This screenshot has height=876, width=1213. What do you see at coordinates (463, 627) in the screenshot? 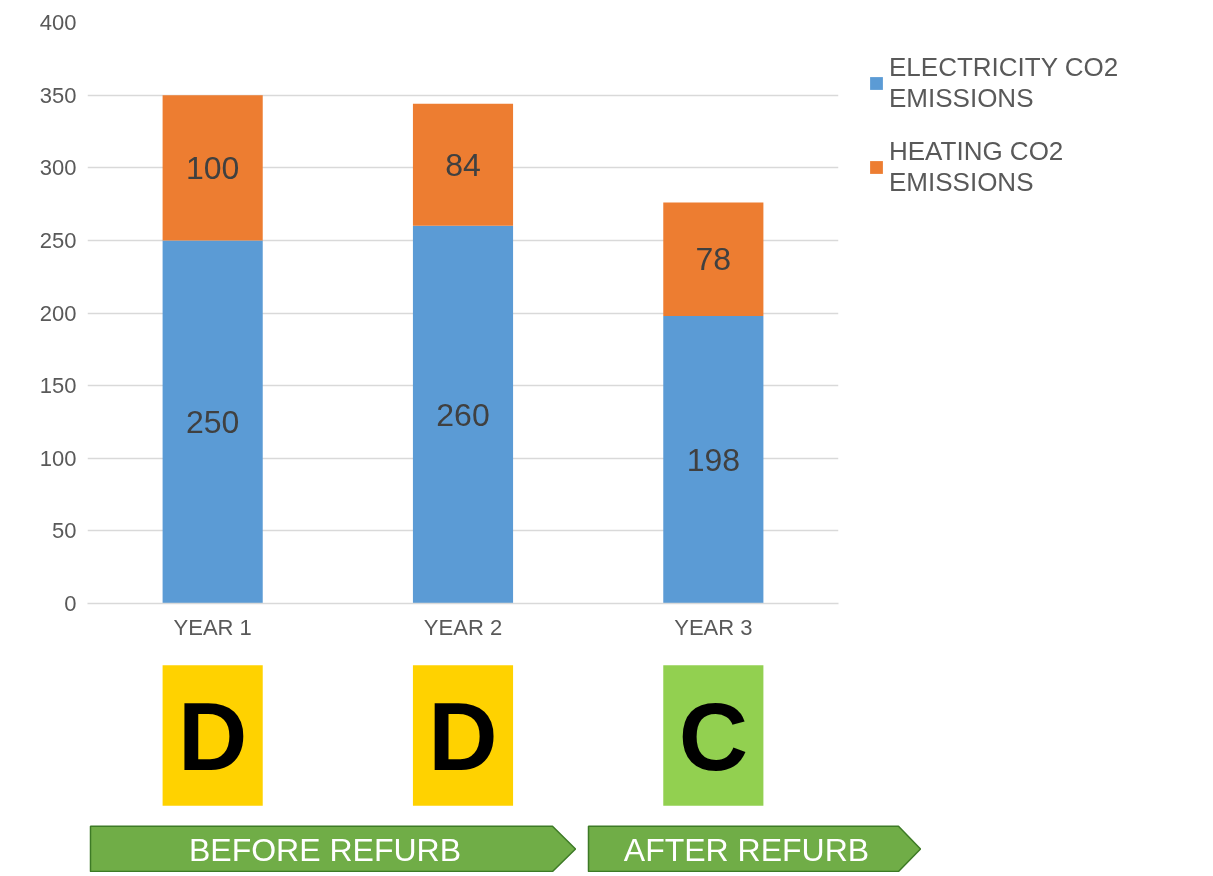
I see `x-tick-label: YEAR 2` at bounding box center [463, 627].